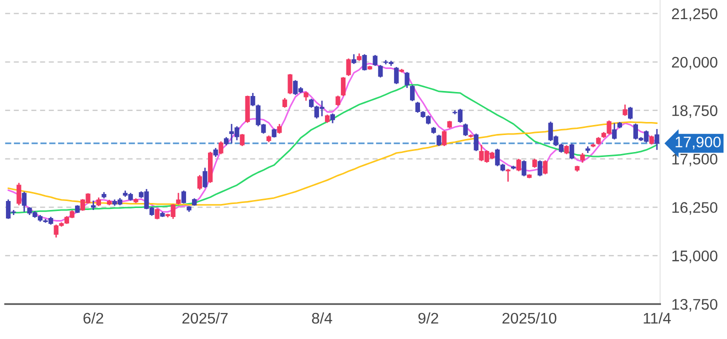 The image size is (727, 339). Describe the element at coordinates (695, 111) in the screenshot. I see `y-tick-label: 18,750` at that location.